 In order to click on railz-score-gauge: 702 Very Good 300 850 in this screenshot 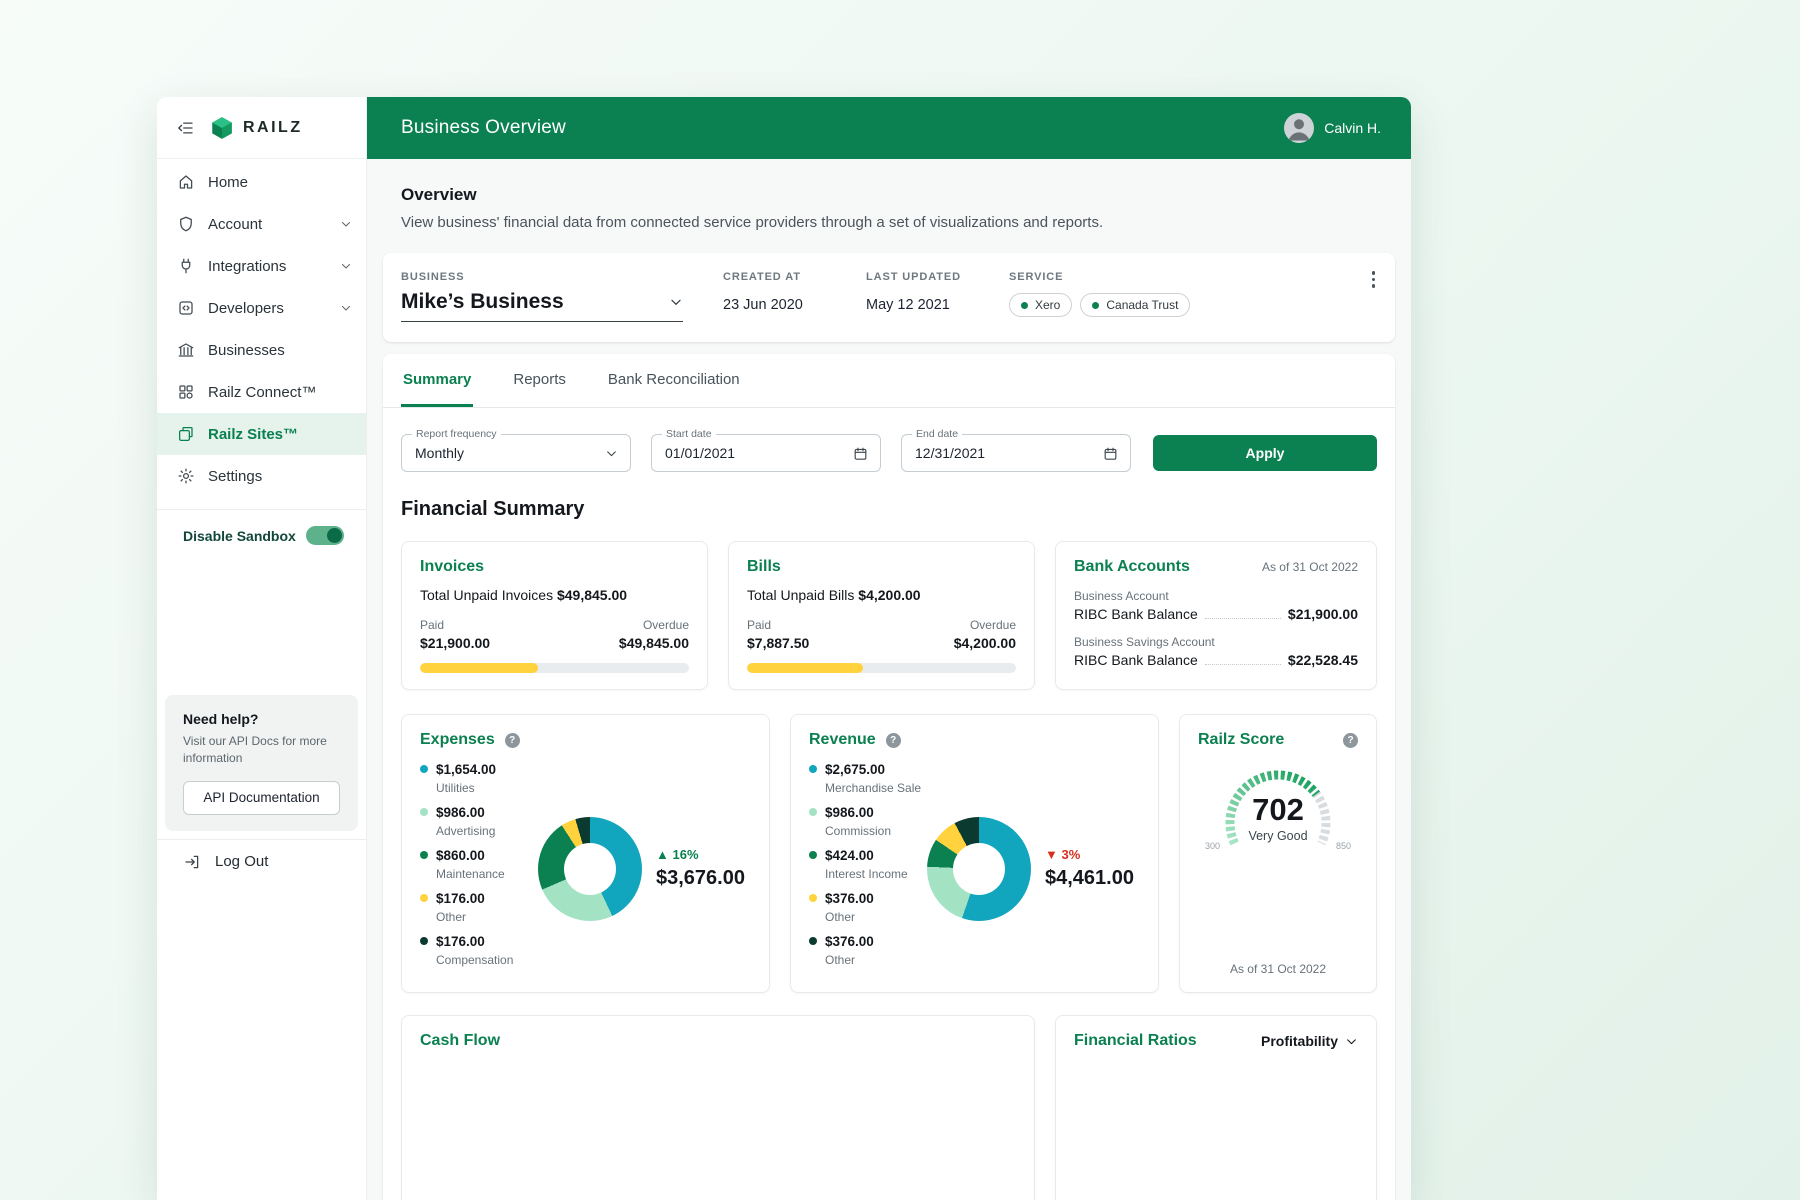, I will do `click(1278, 813)`.